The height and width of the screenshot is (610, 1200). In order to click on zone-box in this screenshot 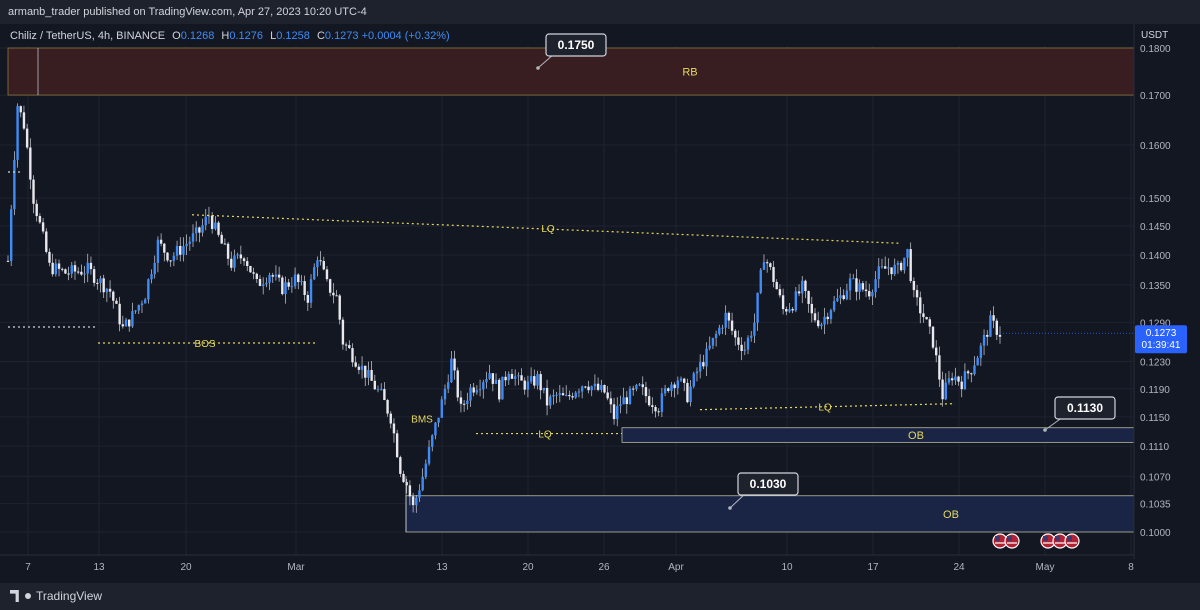, I will do `click(878, 435)`.